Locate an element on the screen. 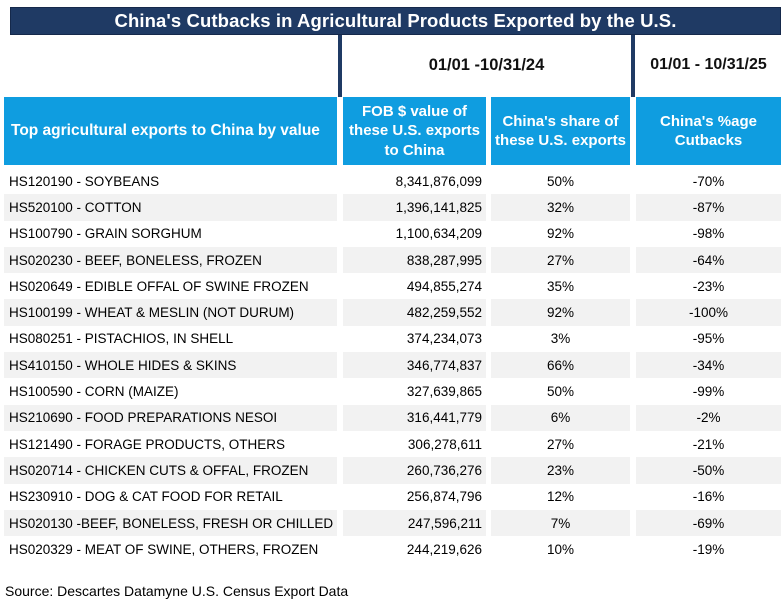 Image resolution: width=784 pixels, height=607 pixels. china-share-cell: 10% is located at coordinates (560, 549).